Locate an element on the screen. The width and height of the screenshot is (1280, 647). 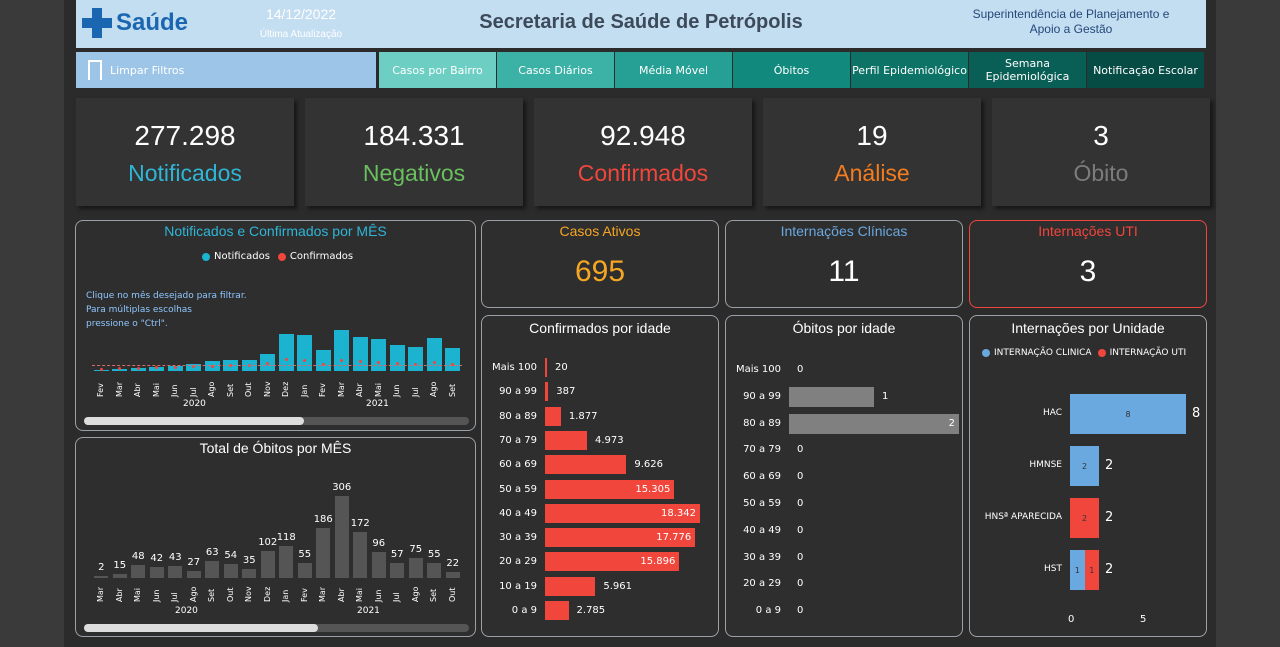
age-group-label: 30 a 39 is located at coordinates (762, 557).